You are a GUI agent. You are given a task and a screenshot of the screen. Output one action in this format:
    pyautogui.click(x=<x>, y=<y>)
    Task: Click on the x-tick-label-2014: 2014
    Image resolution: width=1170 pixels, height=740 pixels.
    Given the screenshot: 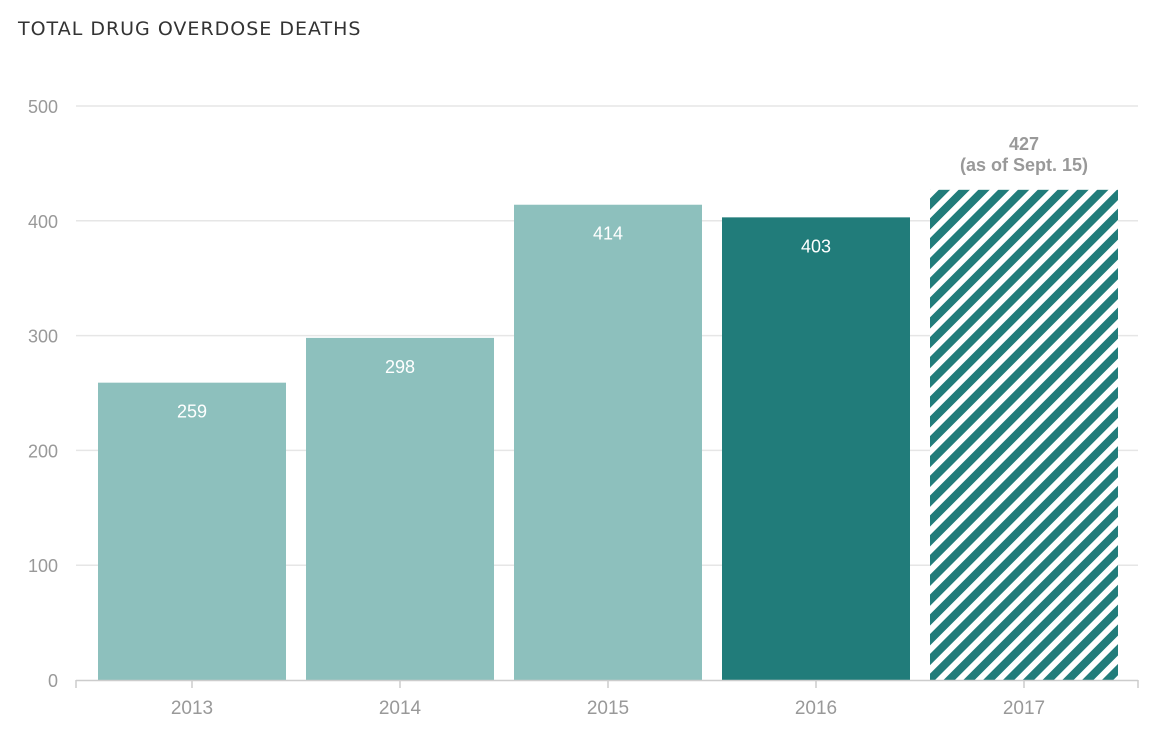 What is the action you would take?
    pyautogui.click(x=400, y=708)
    